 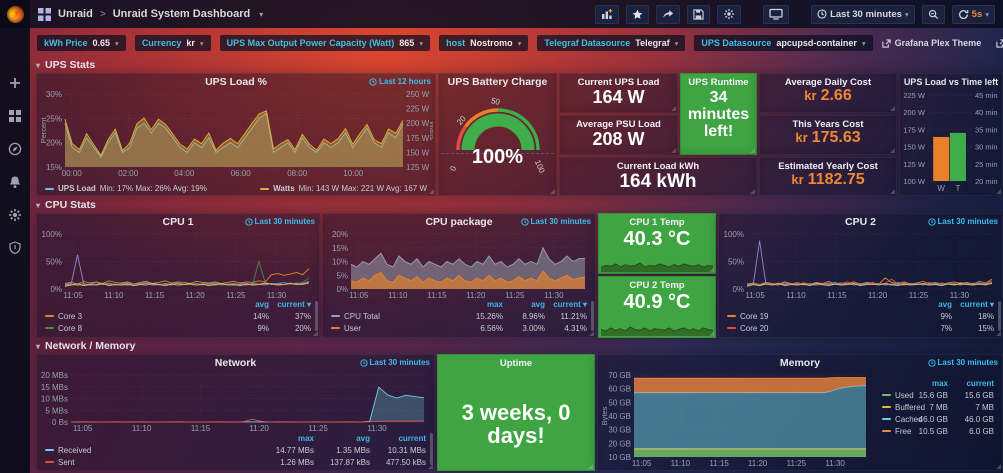 I want to click on kiosk-mode-button, so click(x=776, y=14).